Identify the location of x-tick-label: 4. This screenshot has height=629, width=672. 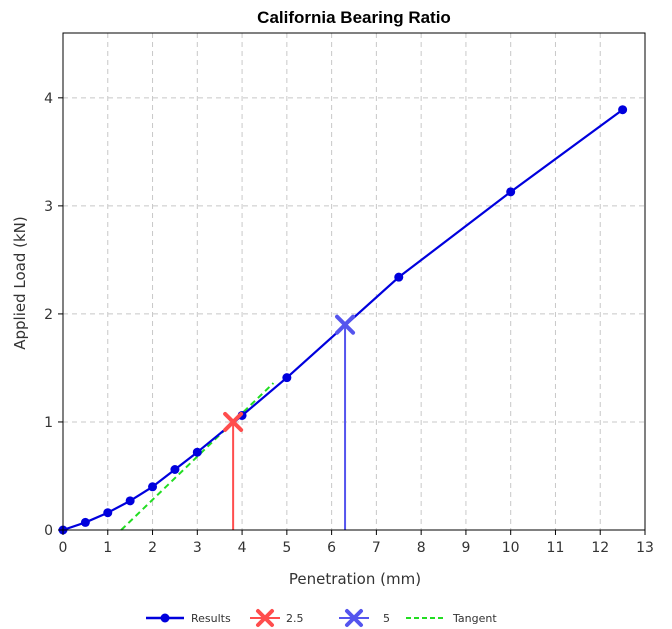
(242, 548).